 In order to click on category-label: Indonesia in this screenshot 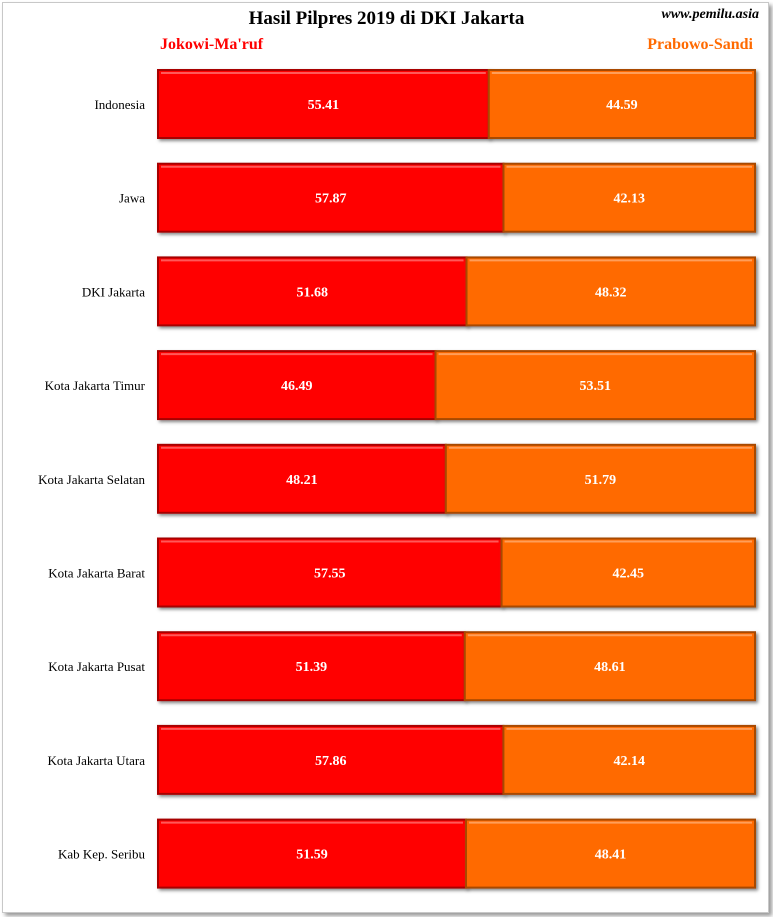, I will do `click(119, 104)`.